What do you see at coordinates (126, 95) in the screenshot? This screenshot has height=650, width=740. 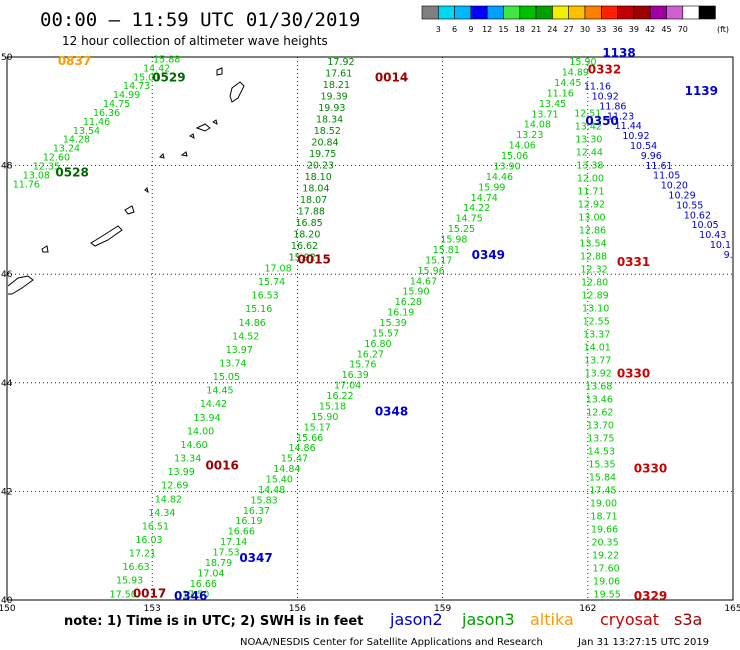 I see `wave-height-value: 14.99` at bounding box center [126, 95].